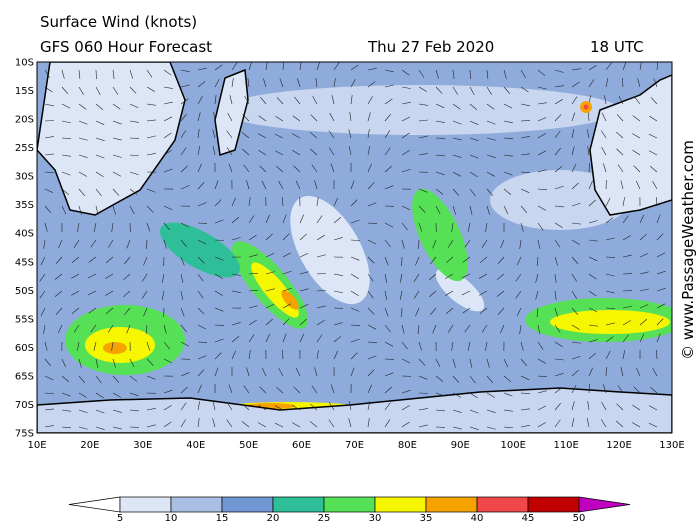 This screenshot has width=700, height=529. Describe the element at coordinates (688, 250) in the screenshot. I see `watermark: © www.PassageWeather.com` at that location.